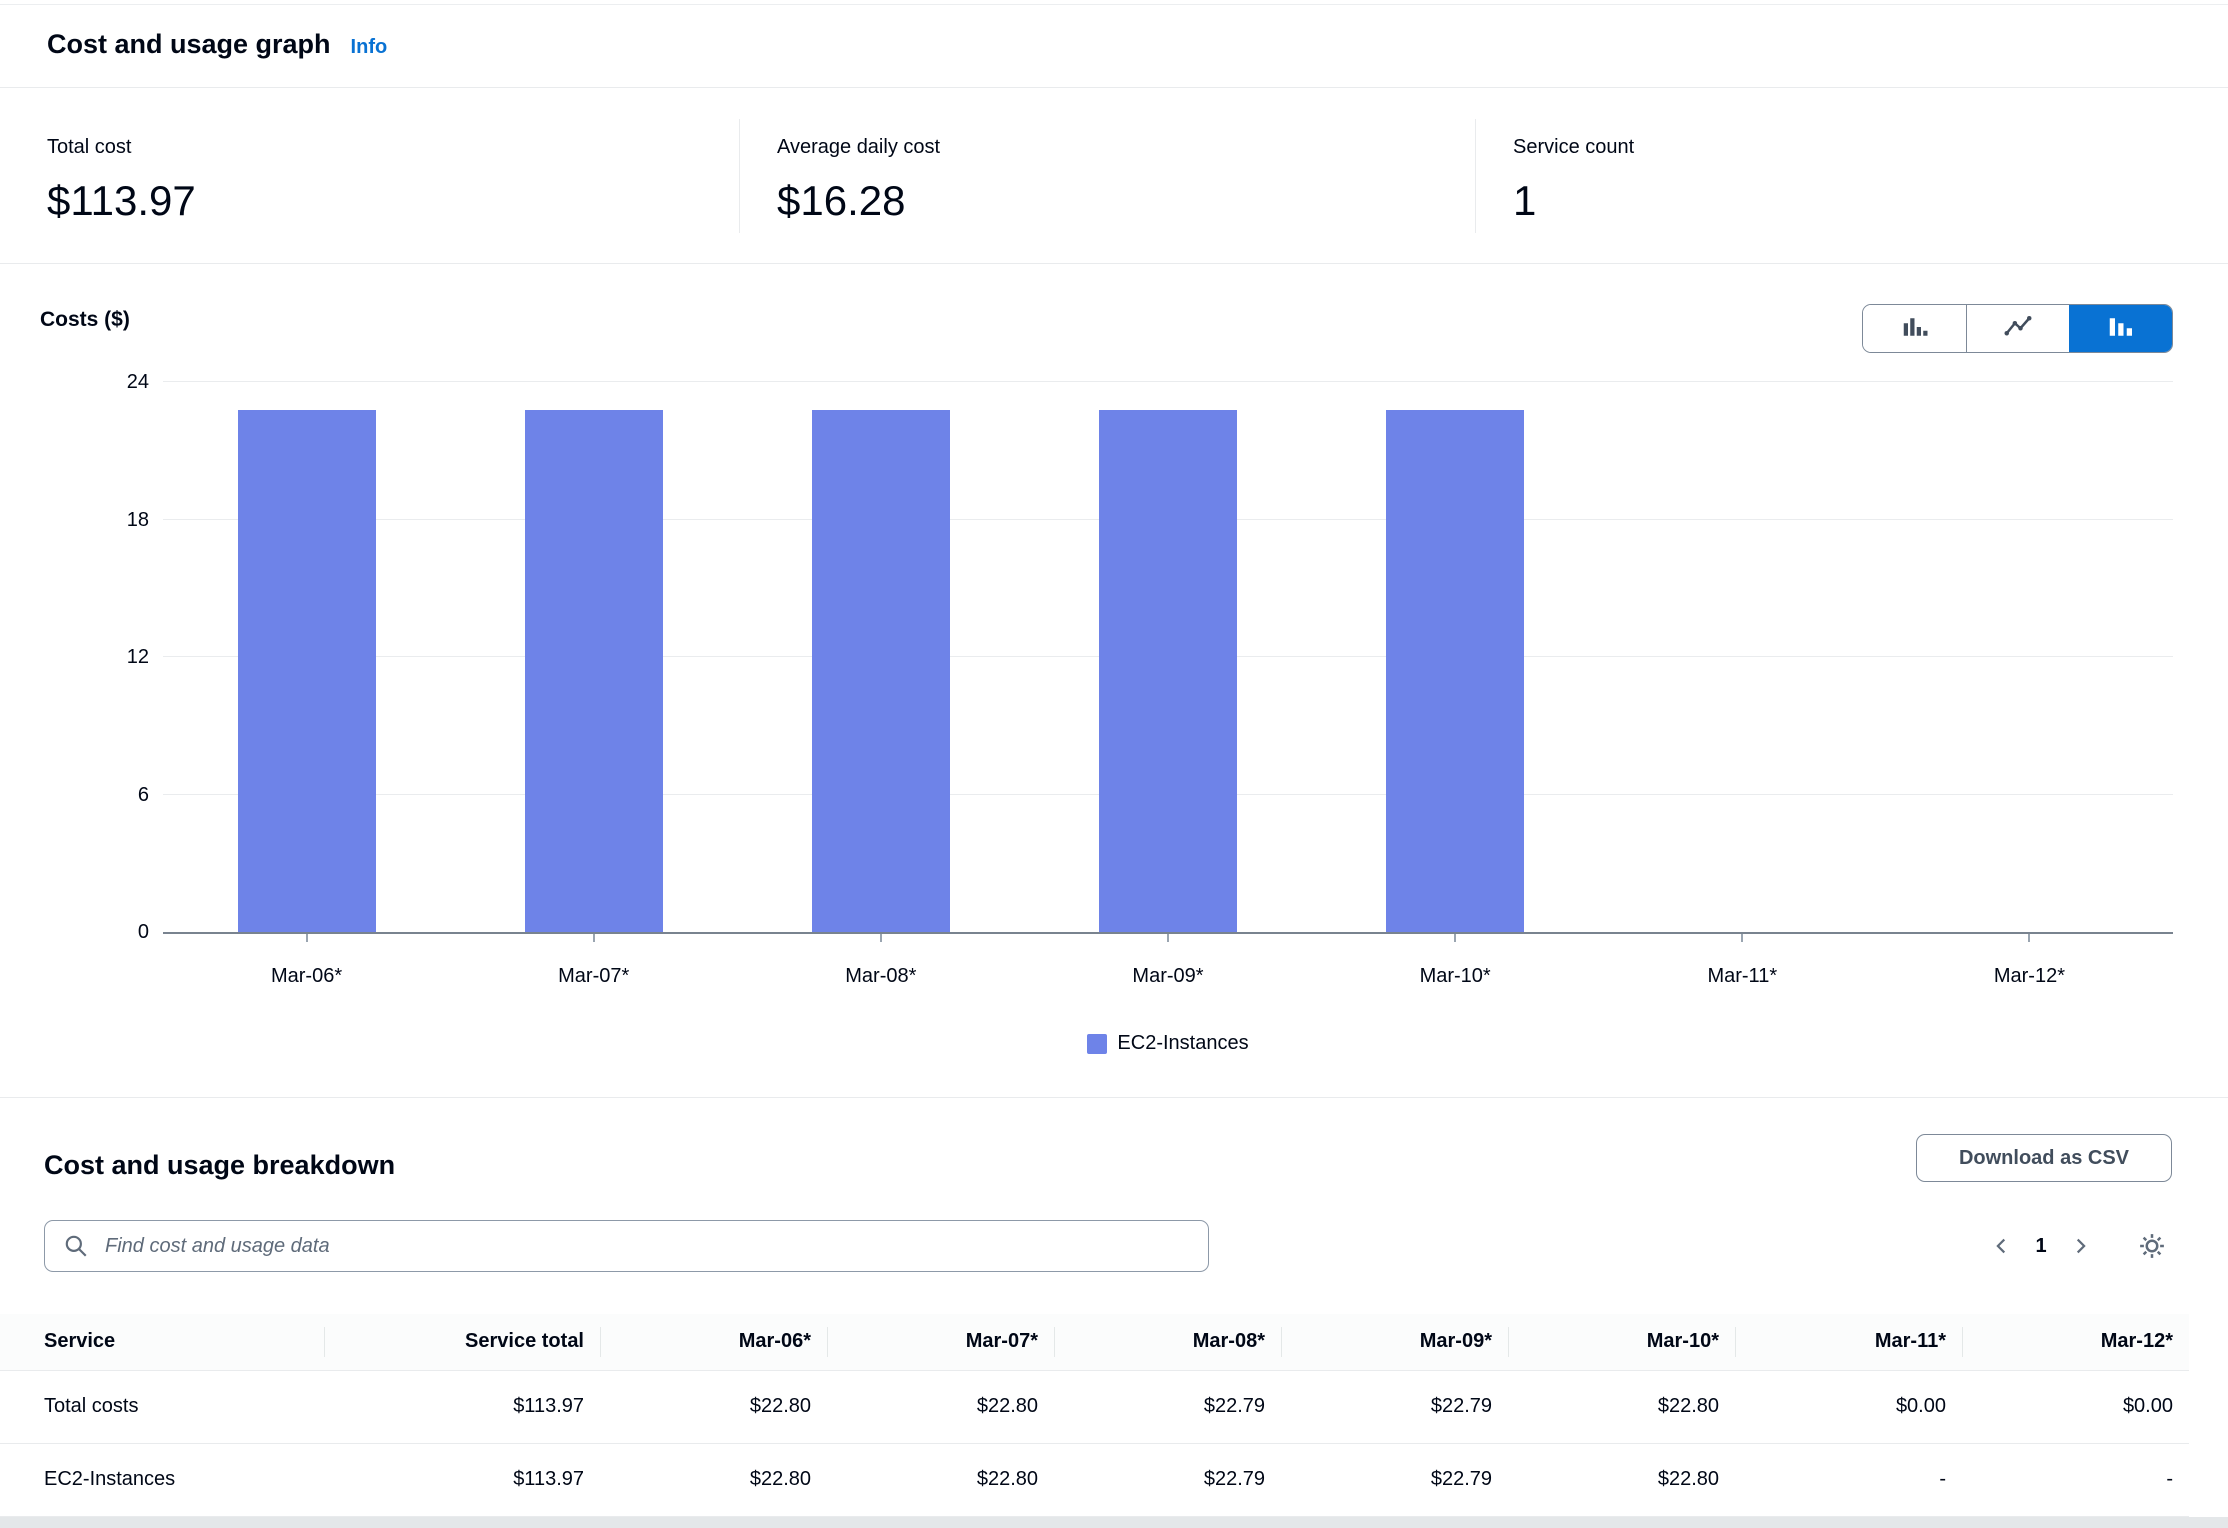 The width and height of the screenshot is (2228, 1528). What do you see at coordinates (1168, 976) in the screenshot?
I see `x-axis-tick-label: Mar-09*` at bounding box center [1168, 976].